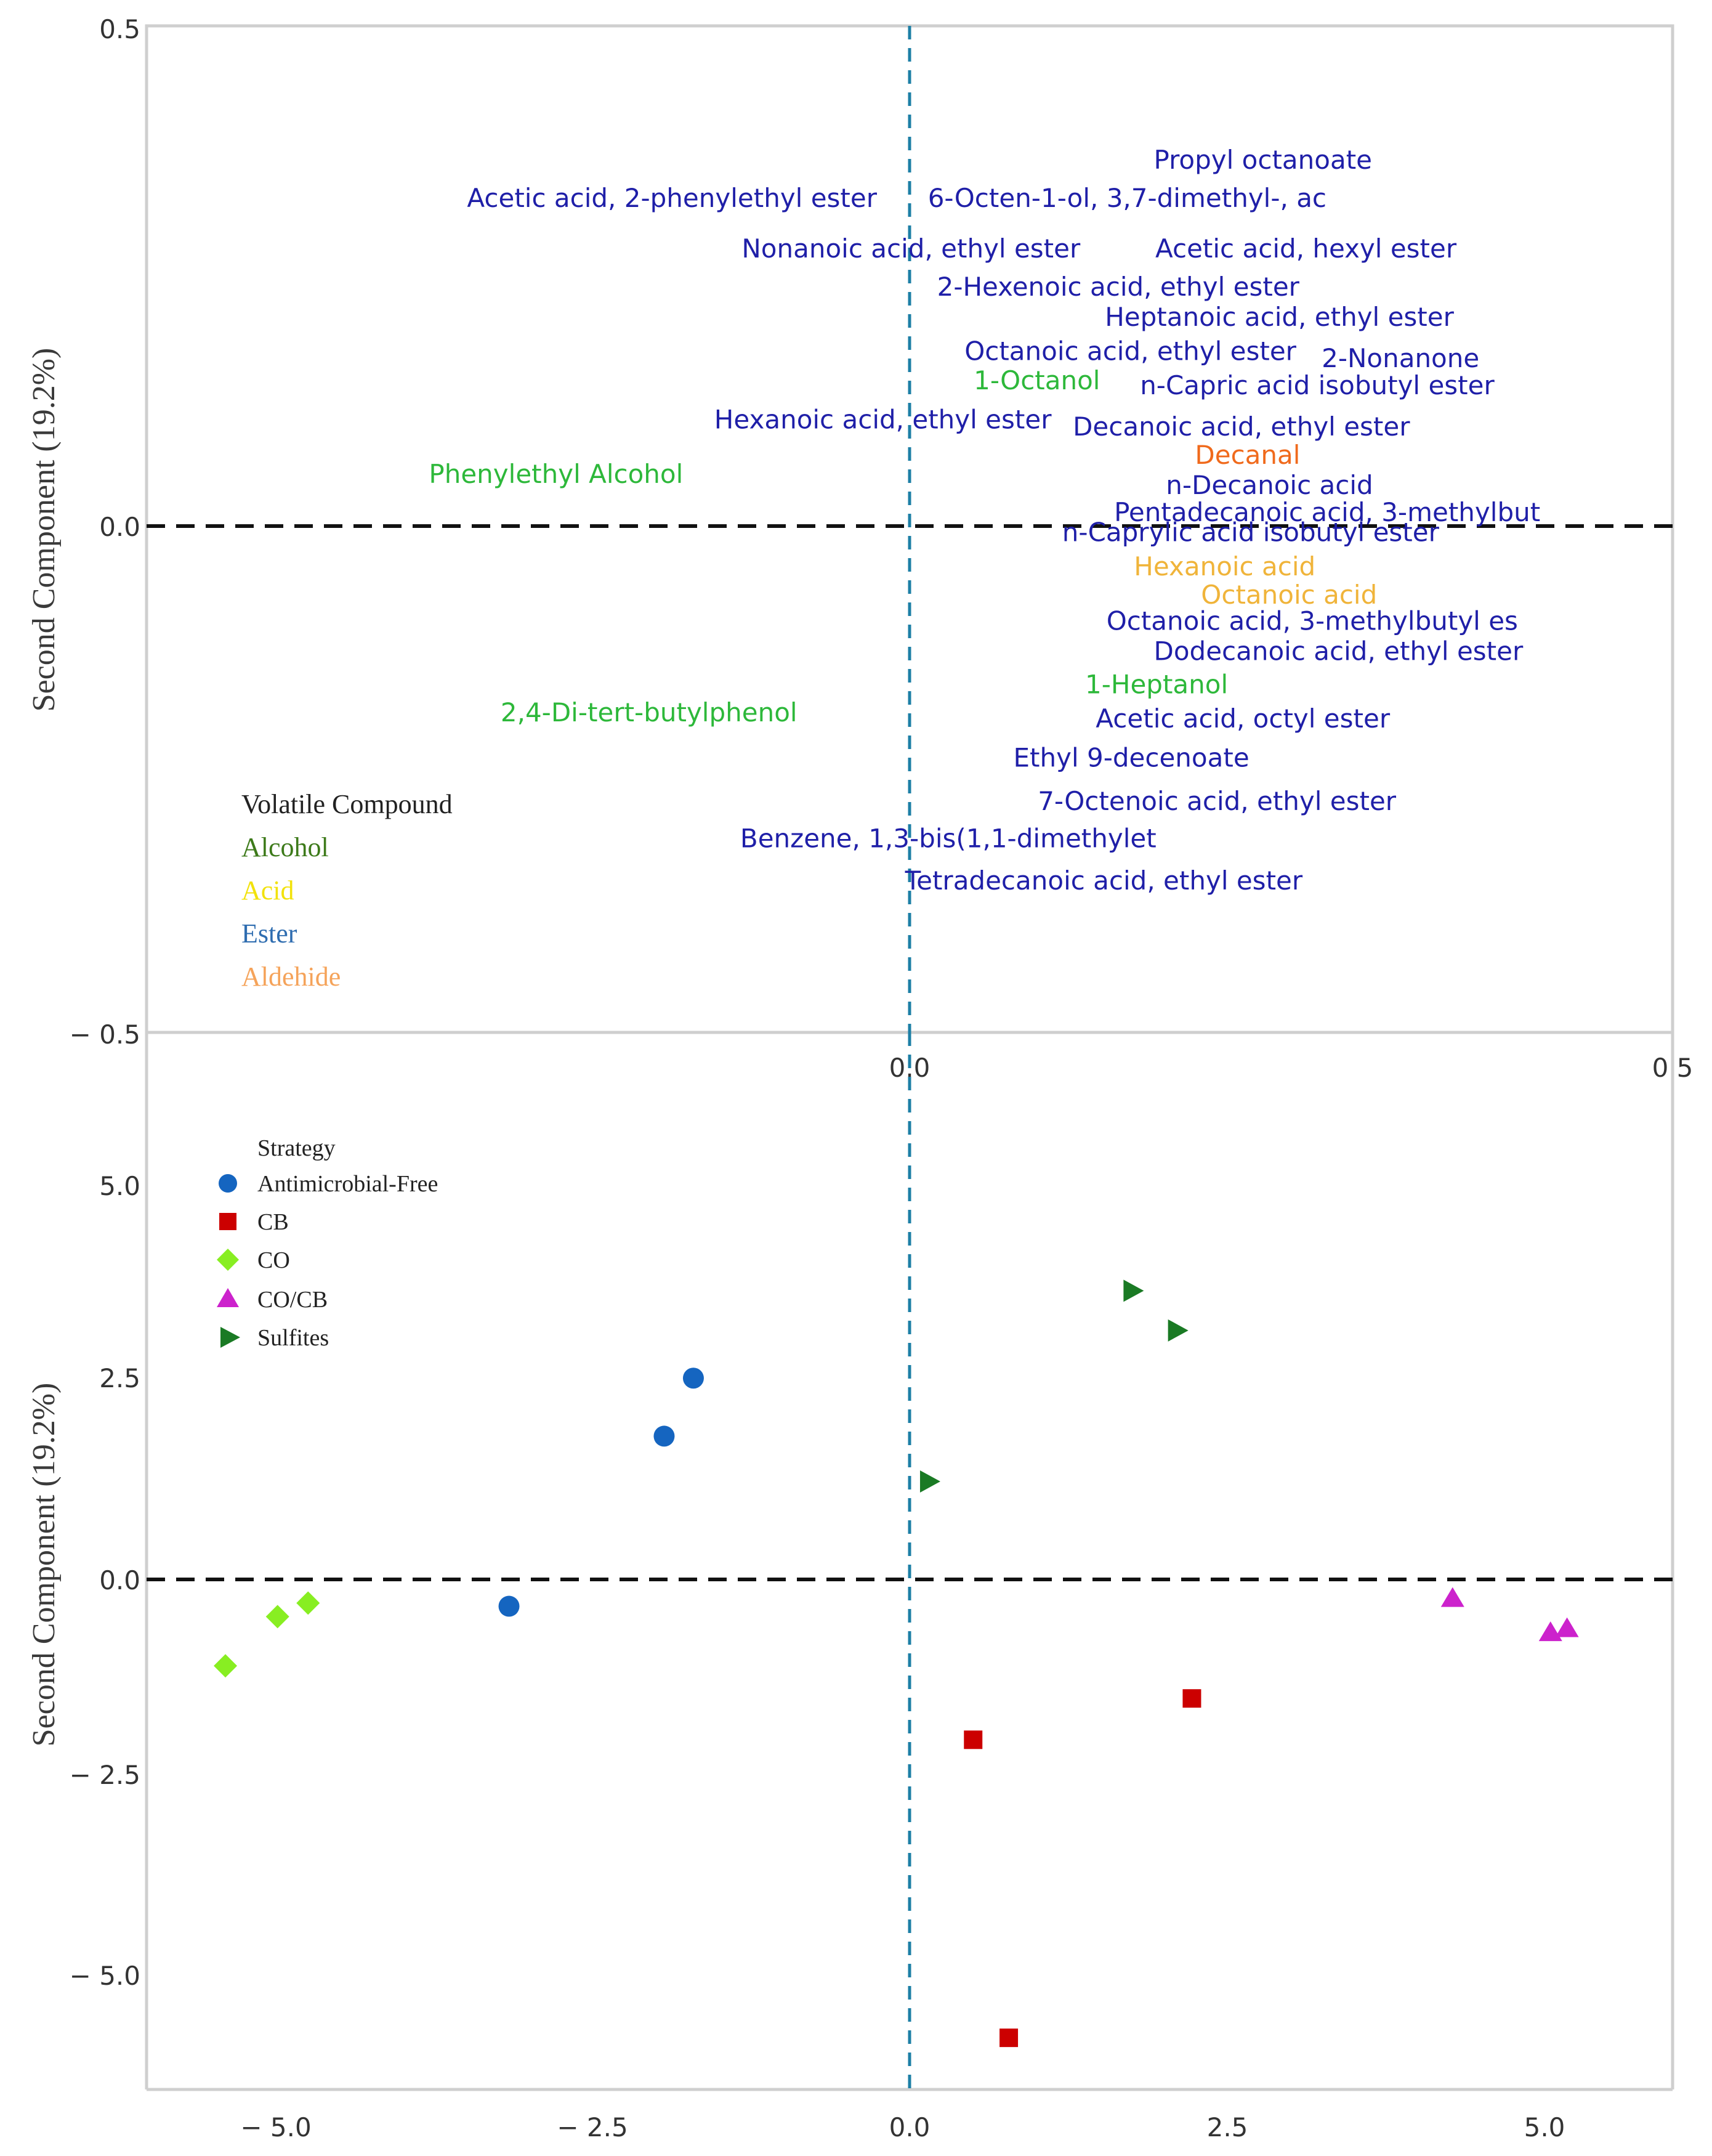  Describe the element at coordinates (105, 1034) in the screenshot. I see `loadings-ytick-label: − 0.5` at that location.